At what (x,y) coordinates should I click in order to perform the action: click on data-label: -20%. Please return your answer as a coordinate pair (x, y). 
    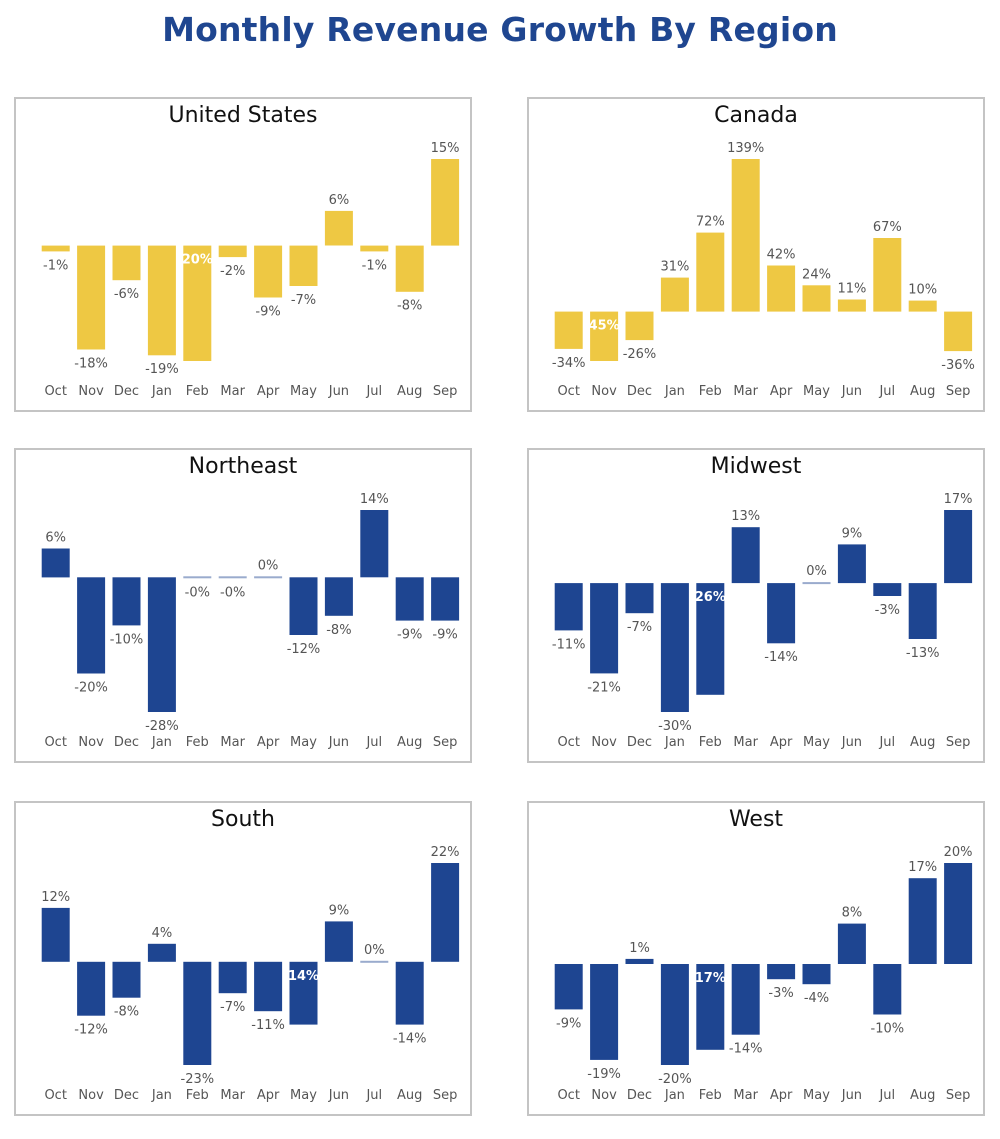
    Looking at the image, I should click on (675, 1079).